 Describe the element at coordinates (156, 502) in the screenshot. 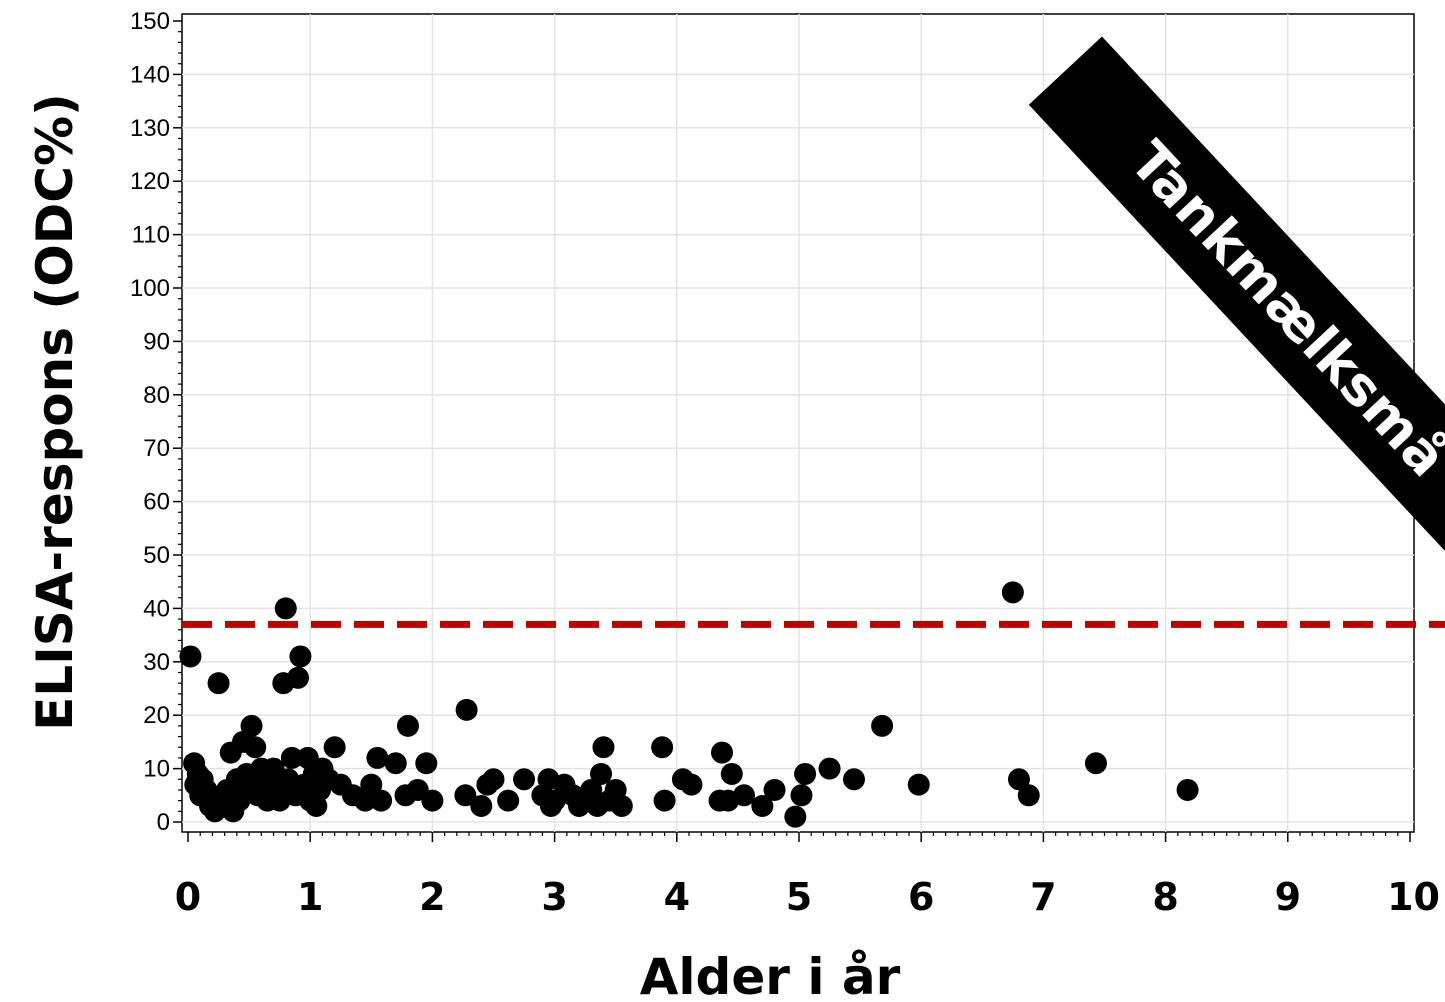

I see `y-tick-label: 60` at that location.